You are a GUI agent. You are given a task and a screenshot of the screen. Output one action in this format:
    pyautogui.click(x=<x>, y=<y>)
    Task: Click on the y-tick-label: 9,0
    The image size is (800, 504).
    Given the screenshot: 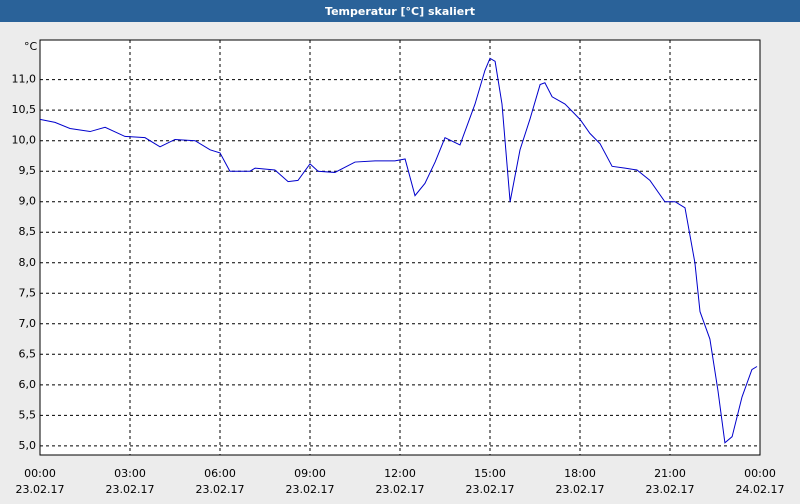 What is the action you would take?
    pyautogui.click(x=28, y=201)
    